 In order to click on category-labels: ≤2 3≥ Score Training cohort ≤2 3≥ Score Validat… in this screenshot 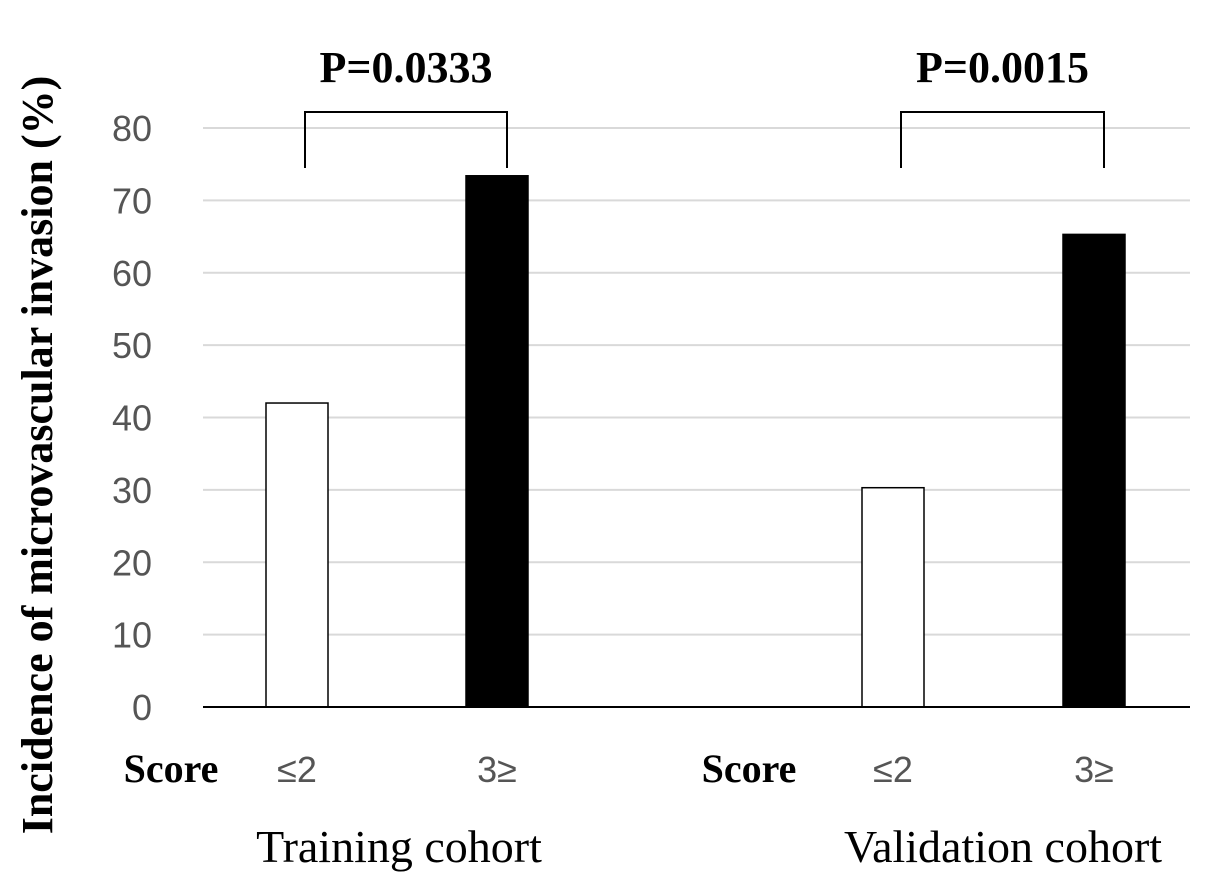, I will do `click(643, 809)`.